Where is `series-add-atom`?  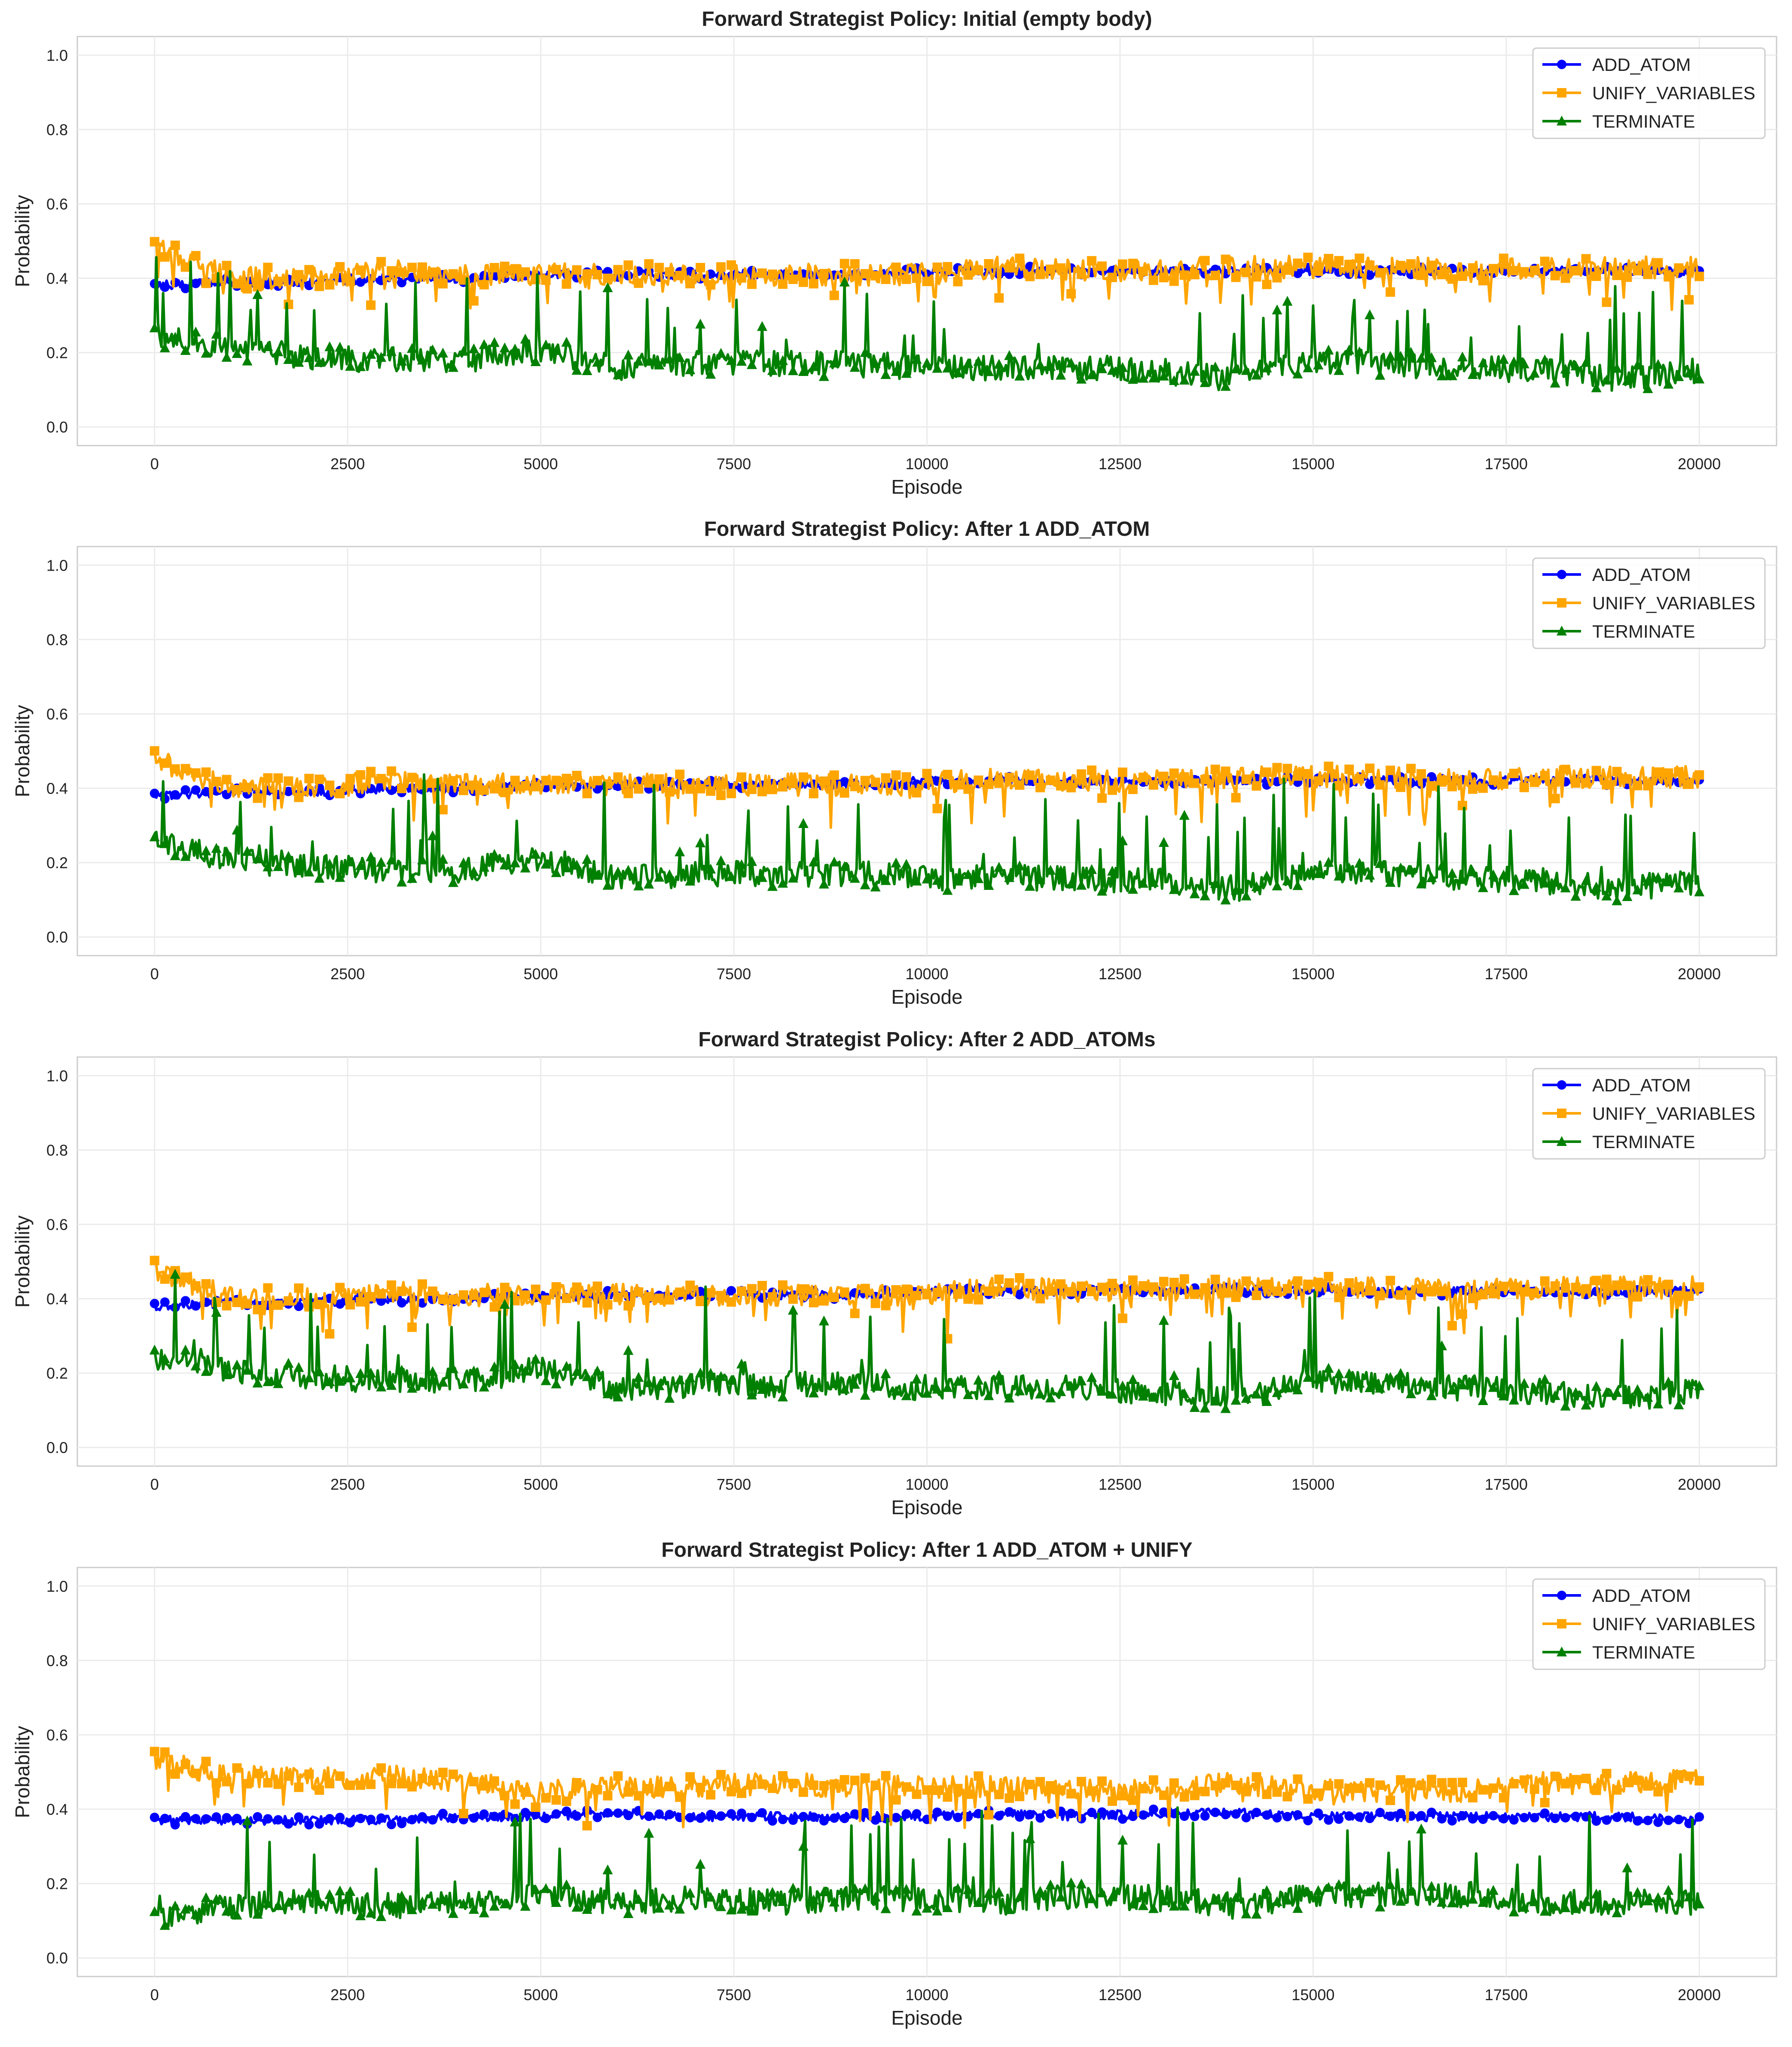 series-add-atom is located at coordinates (927, 1817).